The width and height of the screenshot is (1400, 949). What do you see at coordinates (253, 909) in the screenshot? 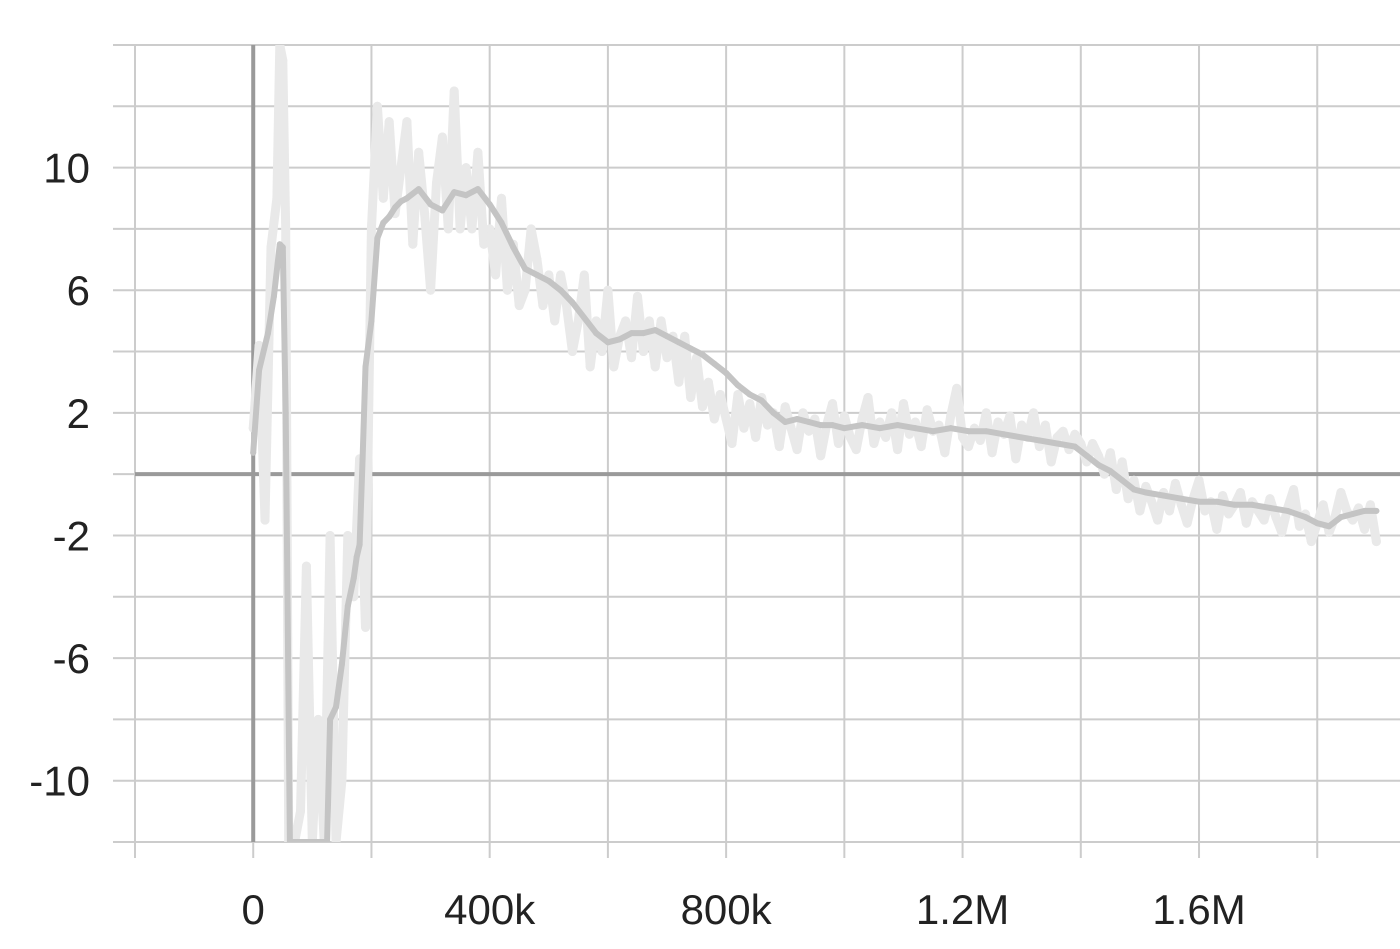
I see `x-tick-label: 0` at bounding box center [253, 909].